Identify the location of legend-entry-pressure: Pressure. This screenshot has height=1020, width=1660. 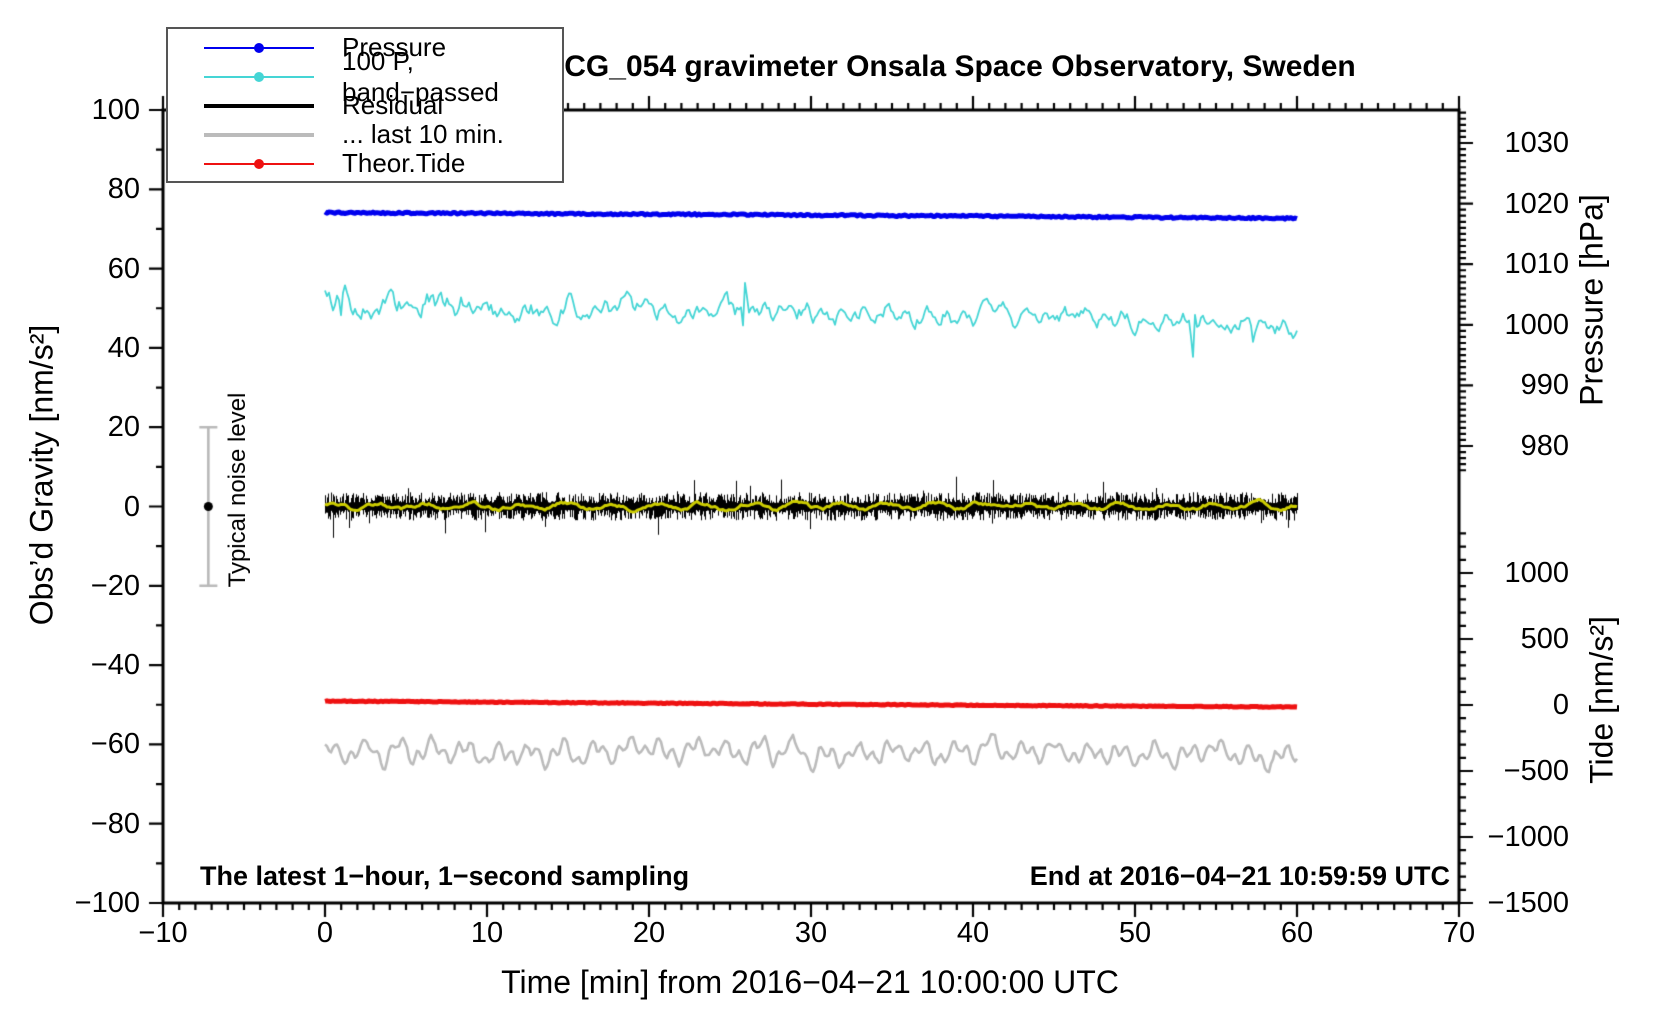
(365, 47).